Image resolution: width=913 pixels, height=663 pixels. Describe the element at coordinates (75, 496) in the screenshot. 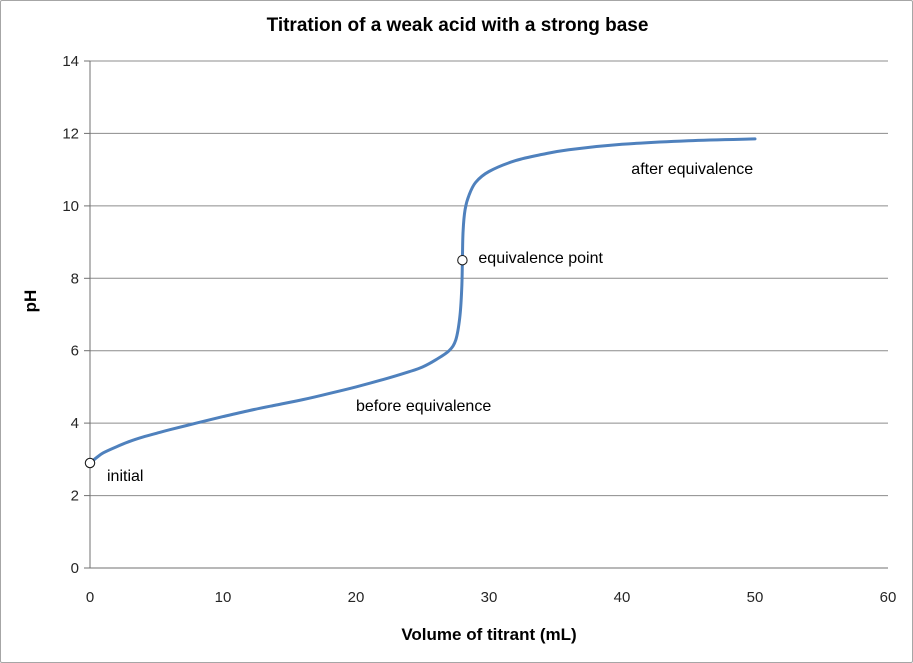

I see `y-tick-label: 2` at that location.